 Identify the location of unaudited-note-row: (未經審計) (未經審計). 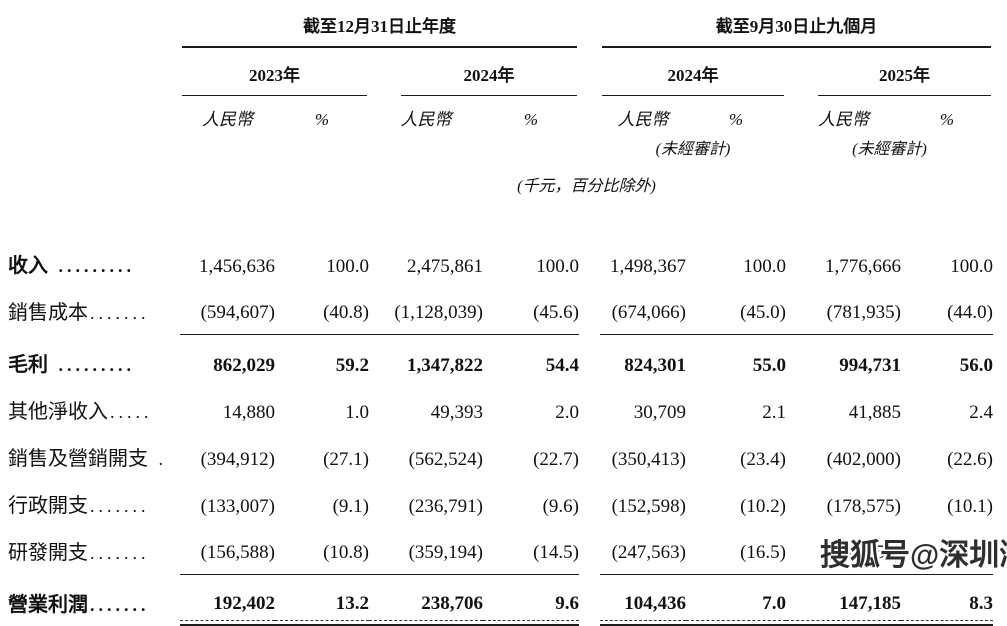
(500, 145).